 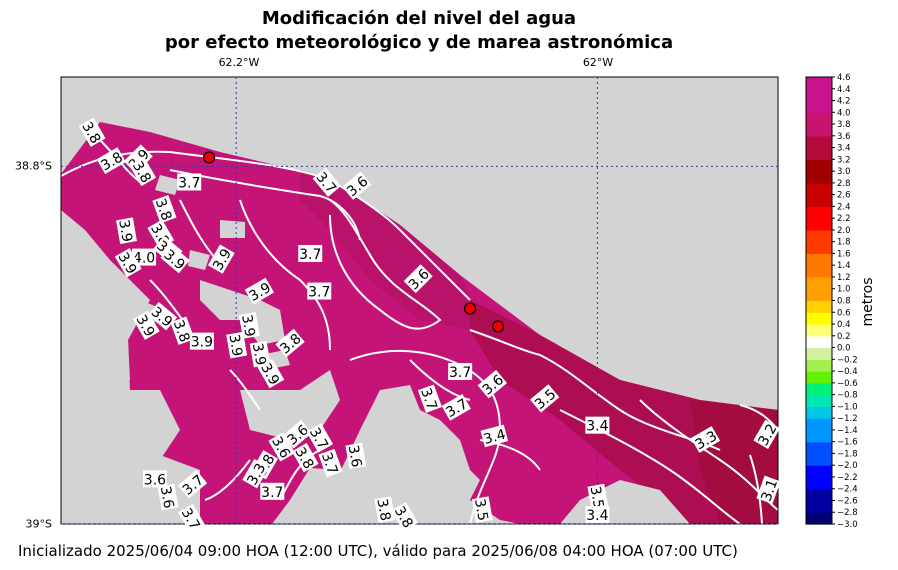 What do you see at coordinates (221, 259) in the screenshot?
I see `contour-label: 3.9` at bounding box center [221, 259].